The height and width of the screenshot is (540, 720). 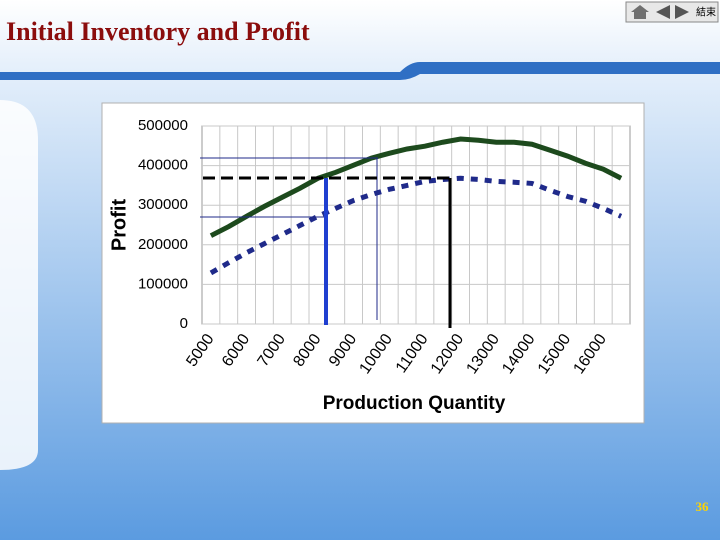 I want to click on nav: 結束, so click(x=672, y=12).